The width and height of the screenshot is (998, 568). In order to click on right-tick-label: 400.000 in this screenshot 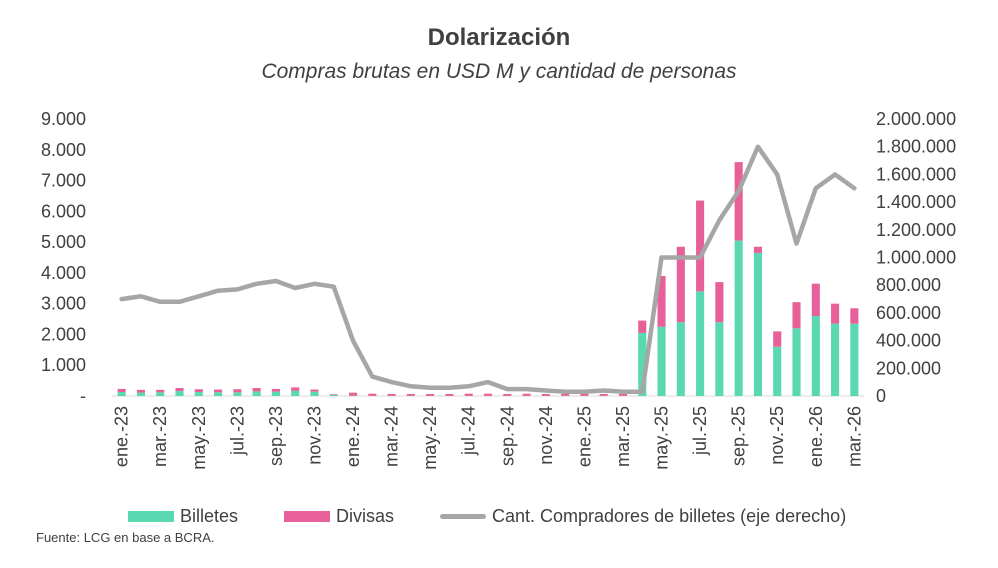, I will do `click(908, 341)`.